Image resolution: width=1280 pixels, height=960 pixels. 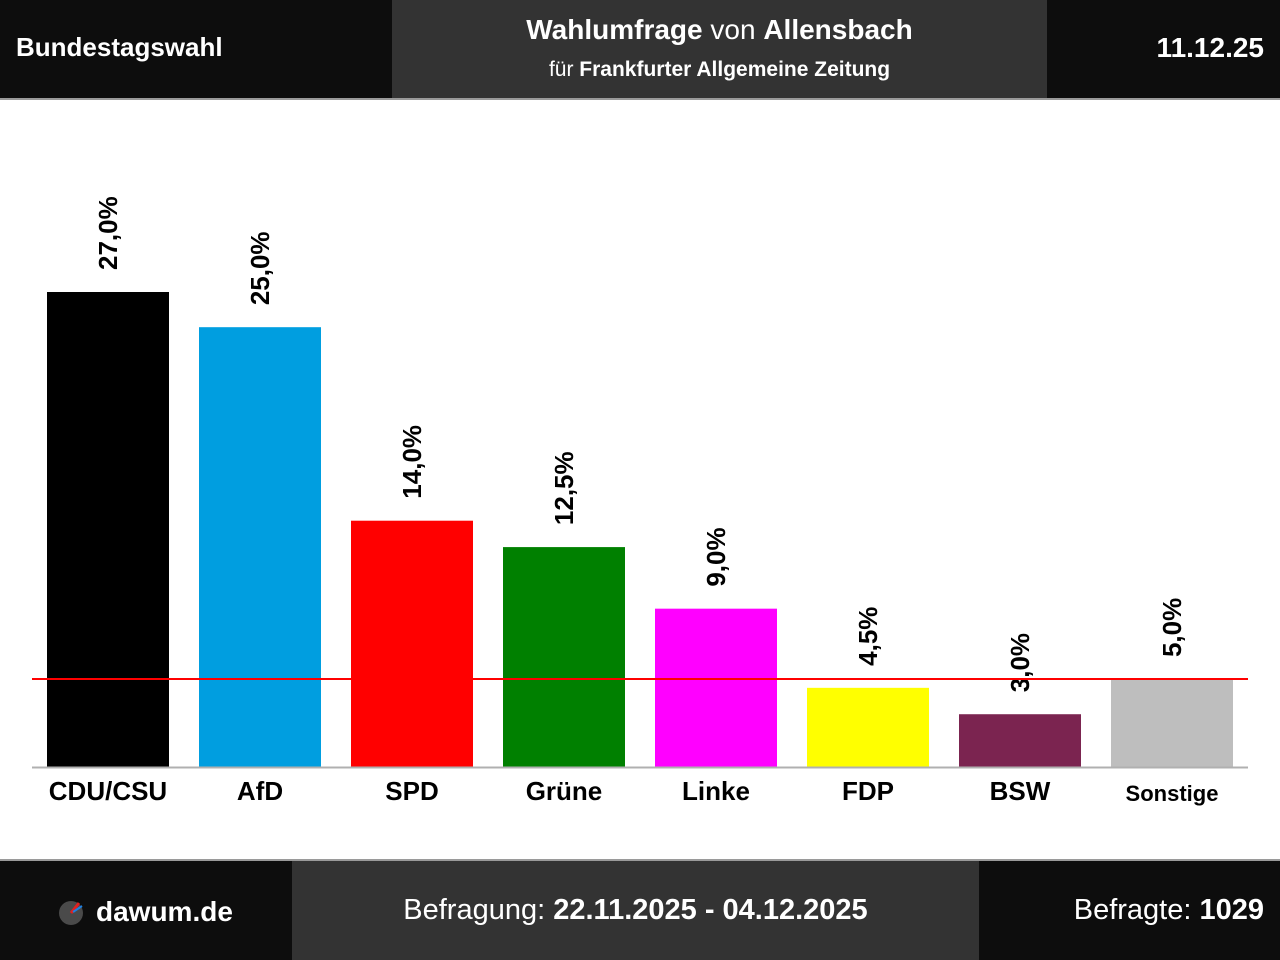 I want to click on subtitle-prefix: für, so click(x=561, y=69).